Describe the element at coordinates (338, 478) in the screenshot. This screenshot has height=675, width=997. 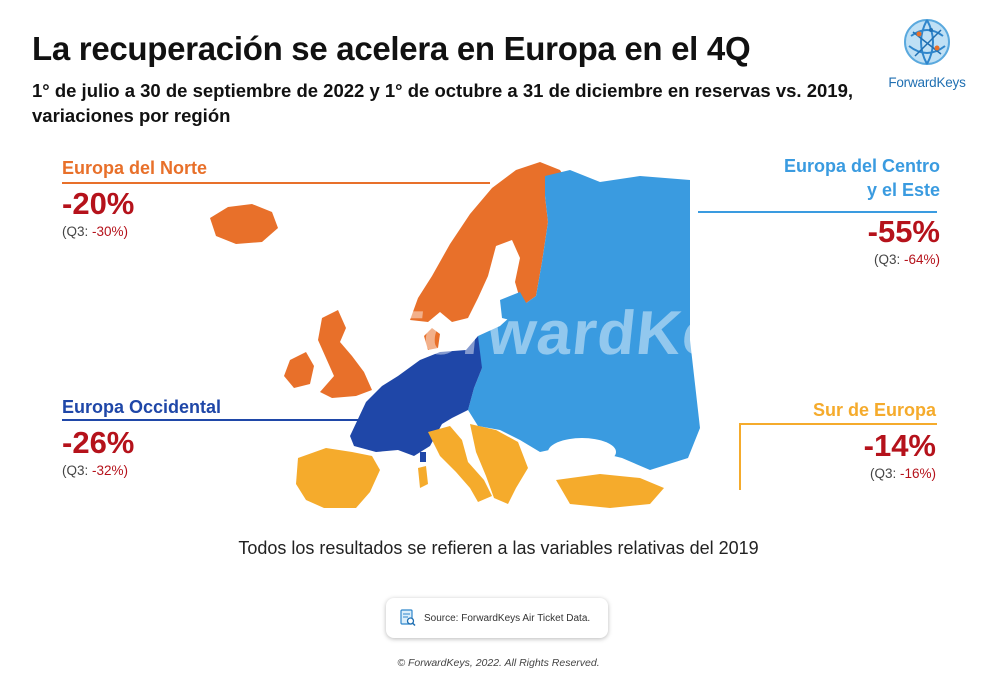
I see `iberia-shape` at that location.